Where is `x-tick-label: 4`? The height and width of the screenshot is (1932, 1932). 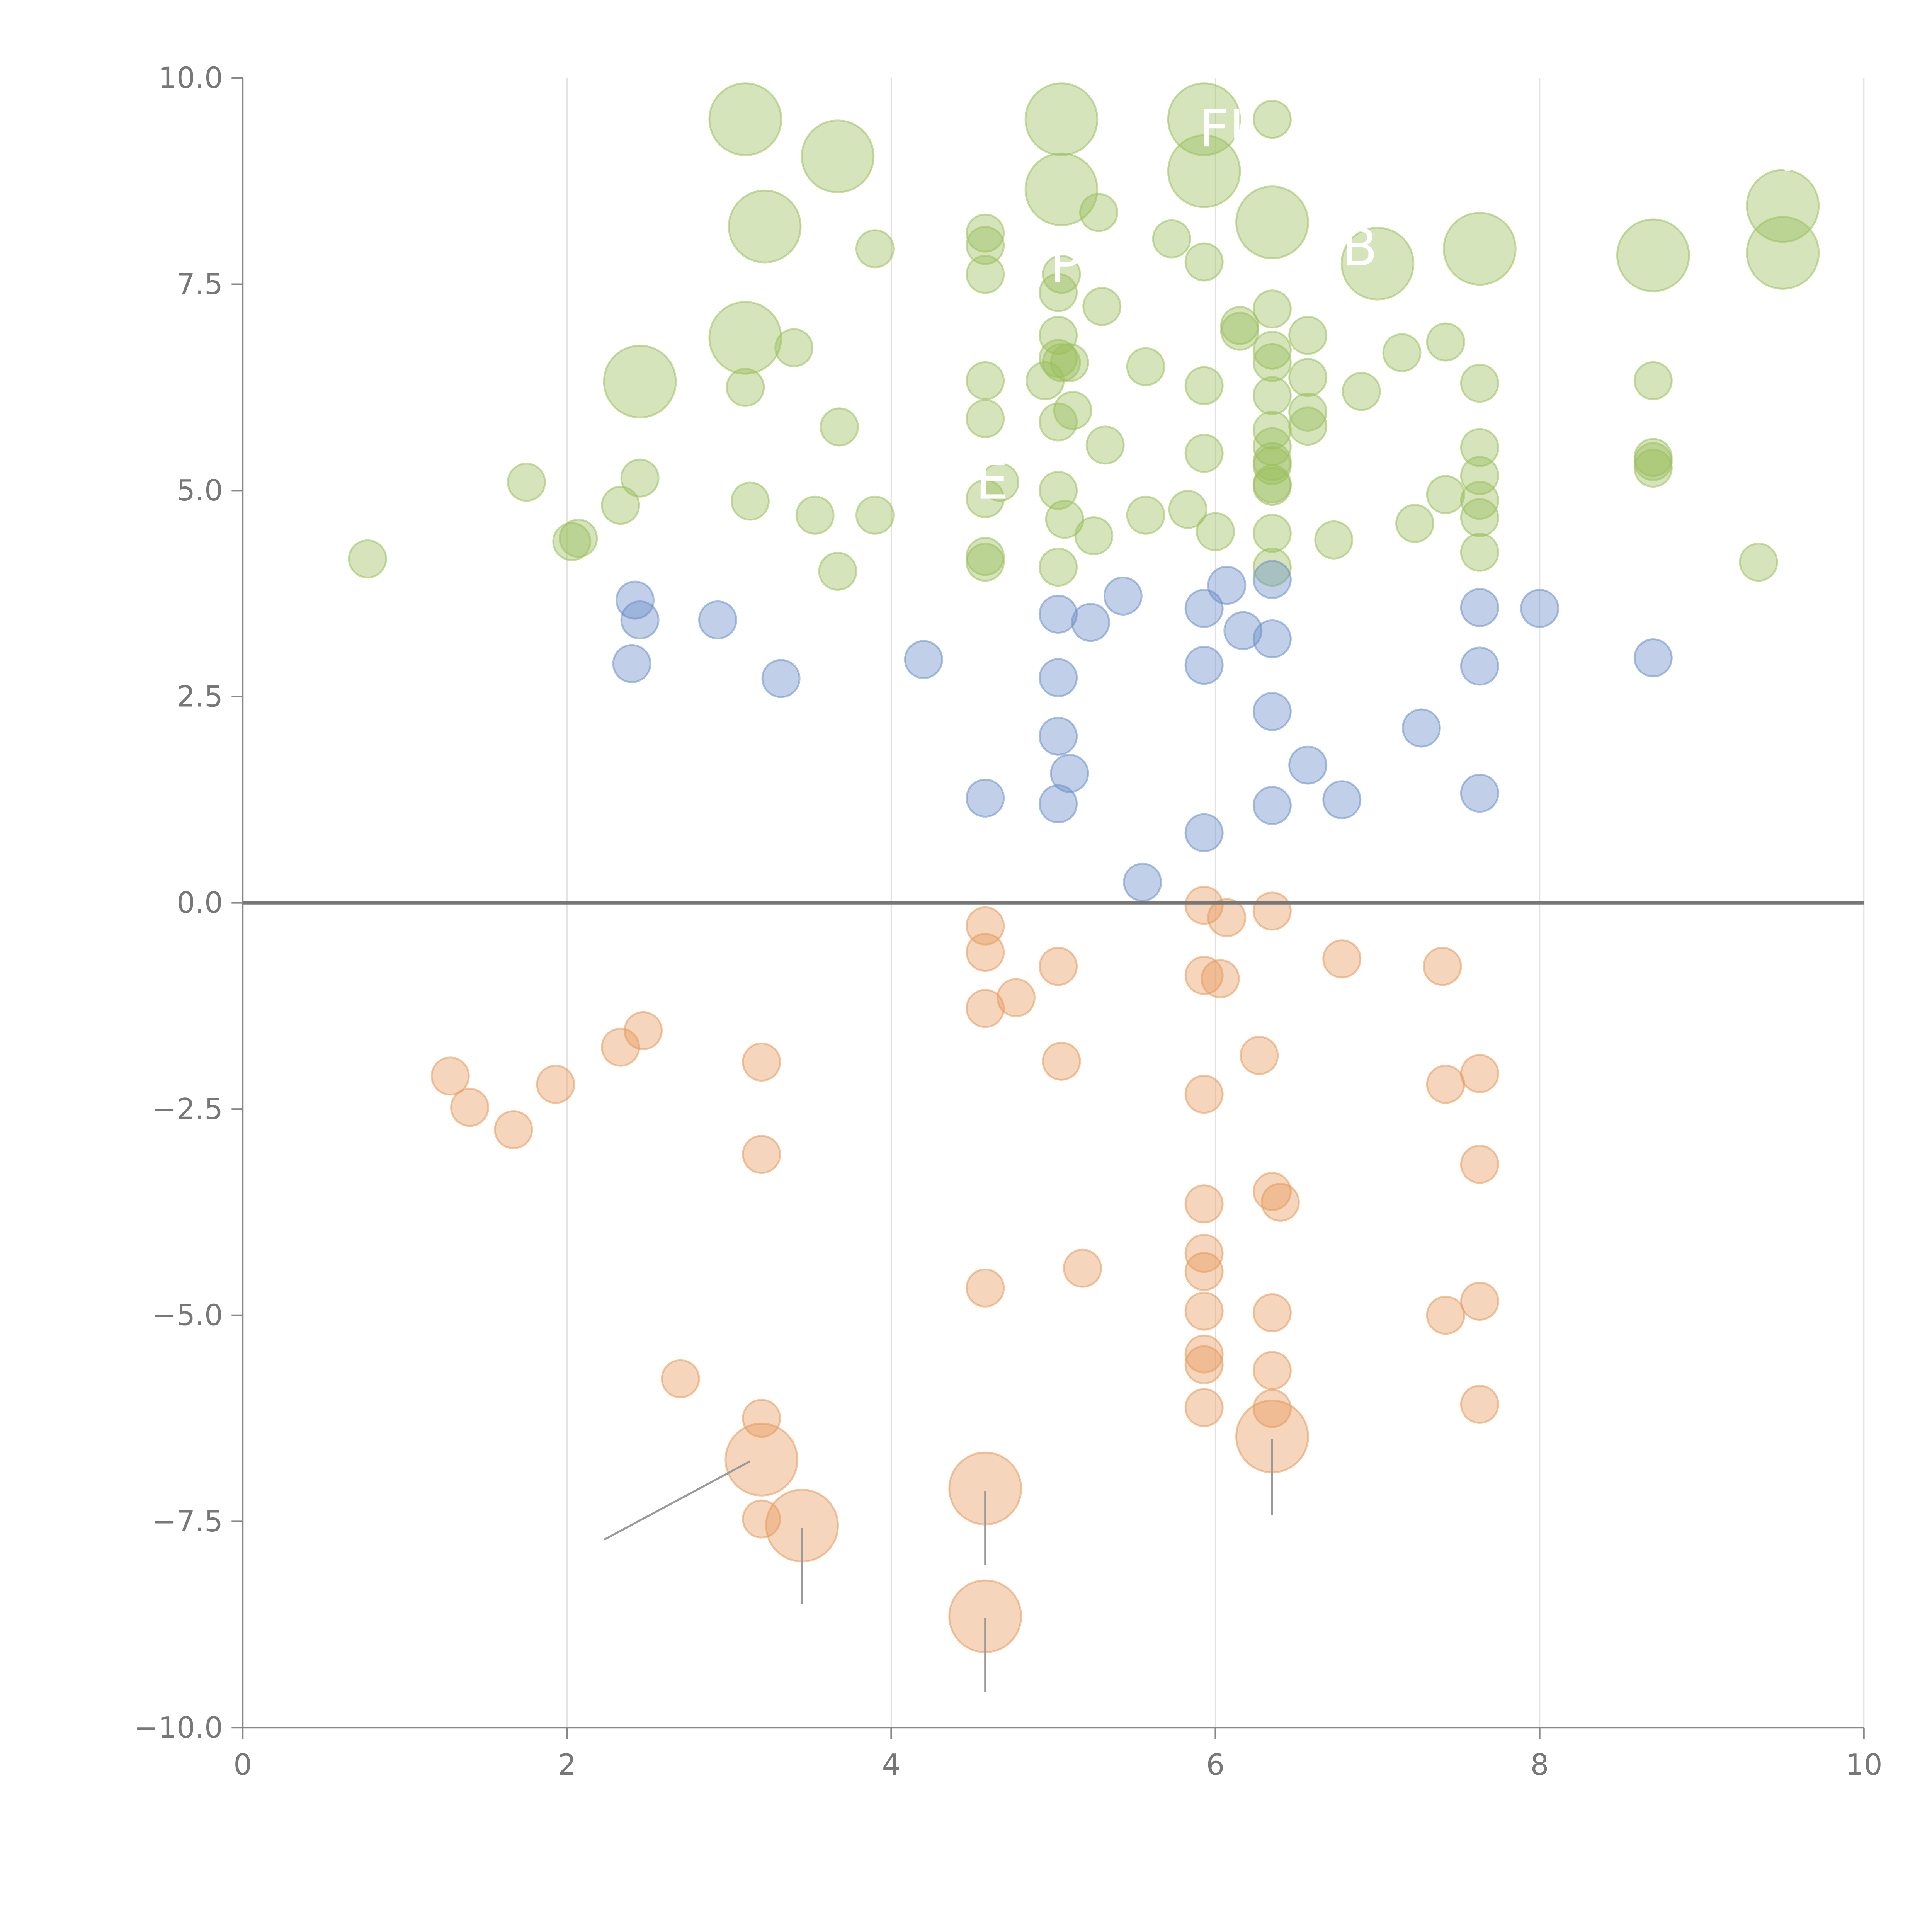 x-tick-label: 4 is located at coordinates (891, 1765).